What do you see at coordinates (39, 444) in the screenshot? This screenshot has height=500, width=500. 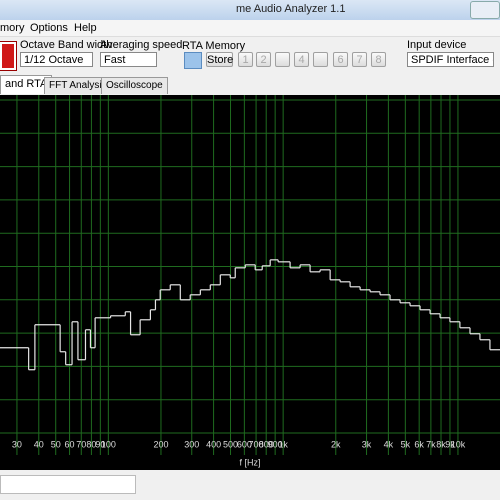 I see `x-tick-label: 40` at bounding box center [39, 444].